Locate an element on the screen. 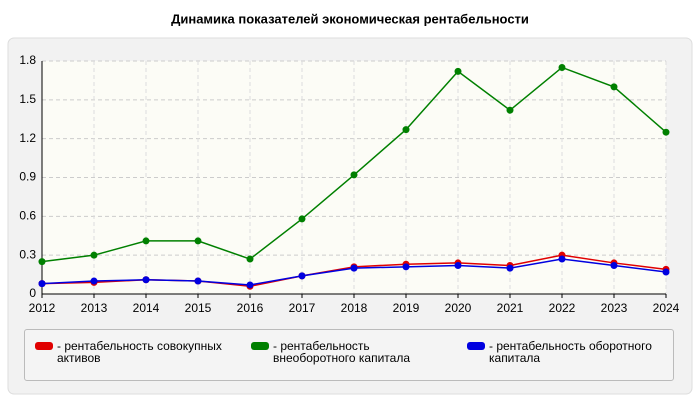 The height and width of the screenshot is (400, 700). x-tick-label: 2014 is located at coordinates (146, 308).